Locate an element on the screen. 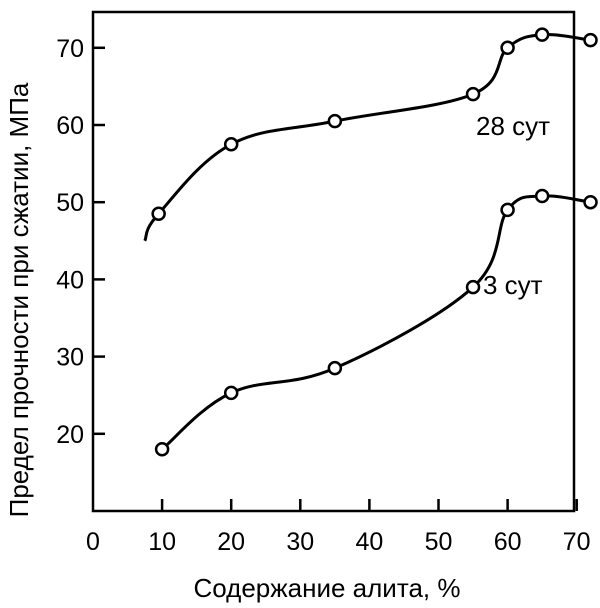 This screenshot has height=608, width=600. y-tick-label: 30 is located at coordinates (70, 358).